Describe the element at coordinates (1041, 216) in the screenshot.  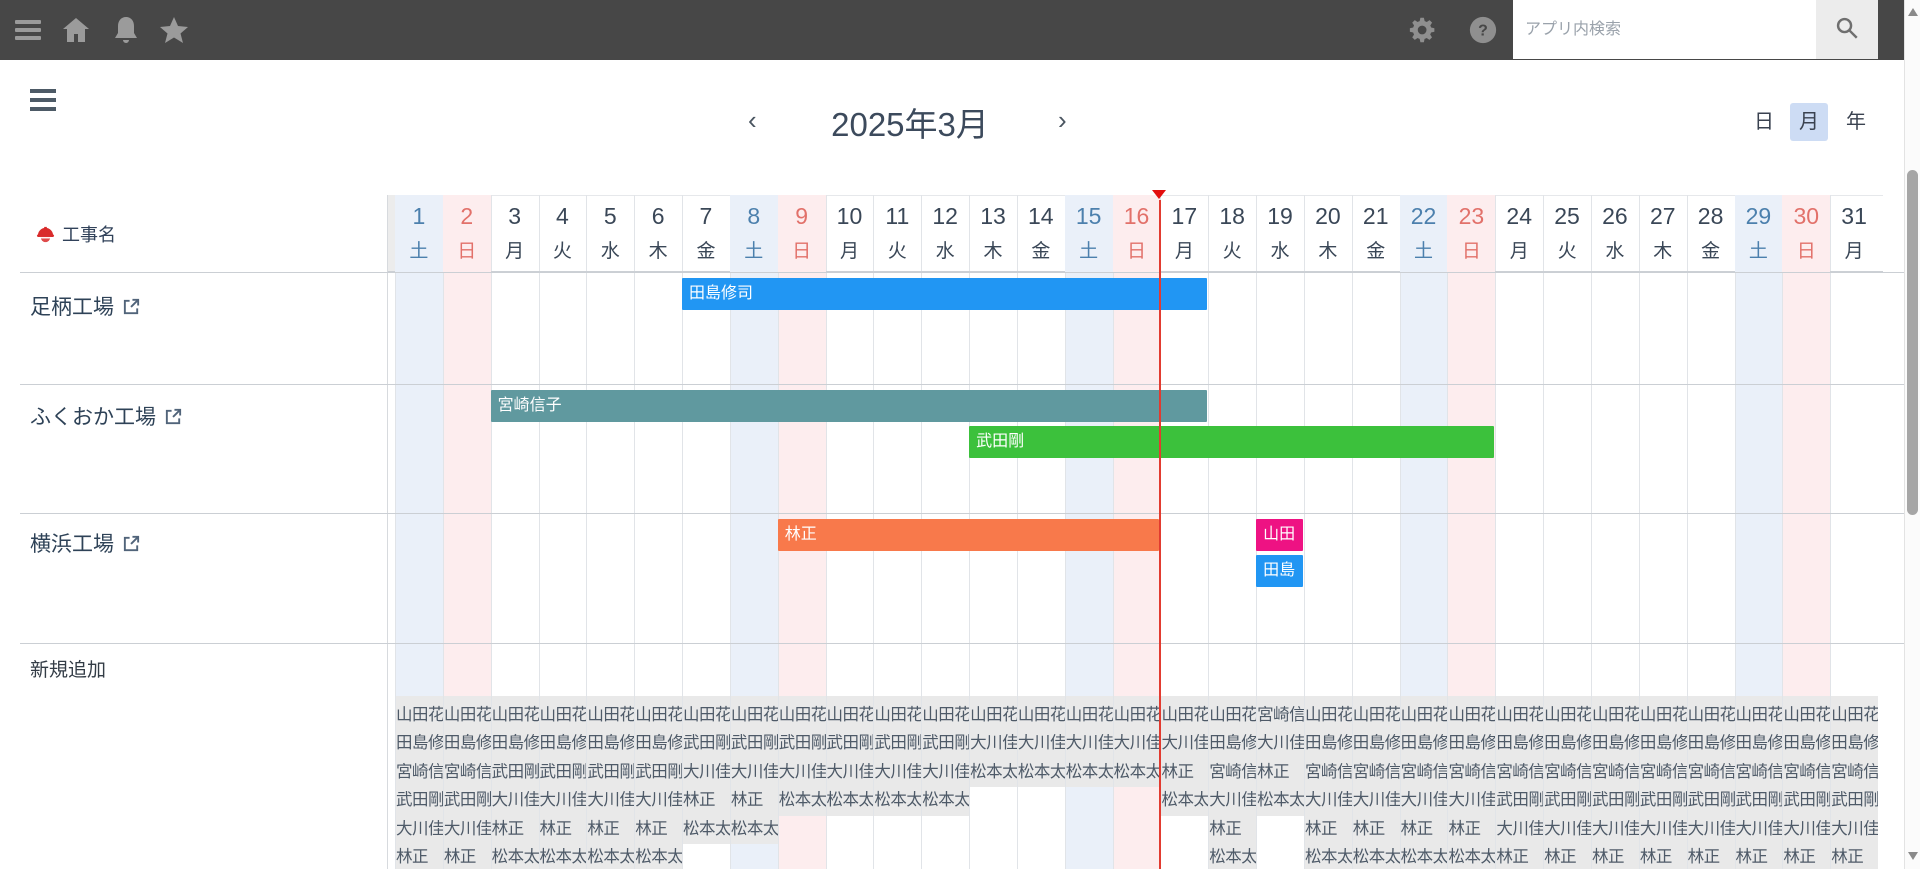
I see `day-number-14: 14` at that location.